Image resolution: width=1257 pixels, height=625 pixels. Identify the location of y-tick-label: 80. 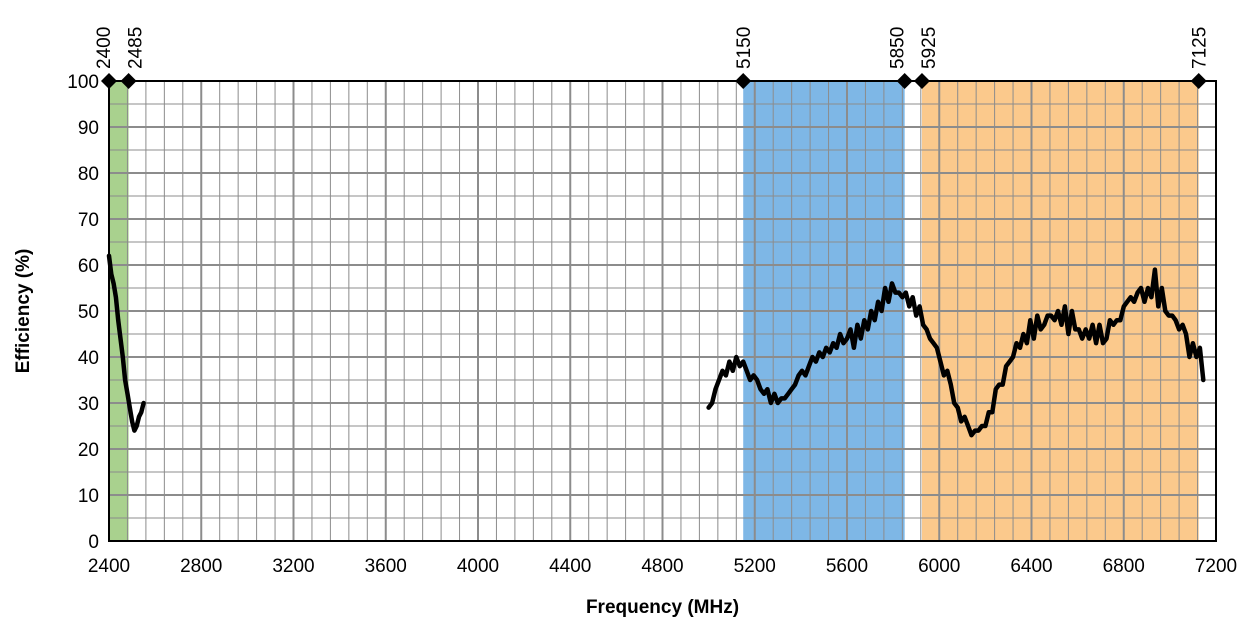
(88, 174).